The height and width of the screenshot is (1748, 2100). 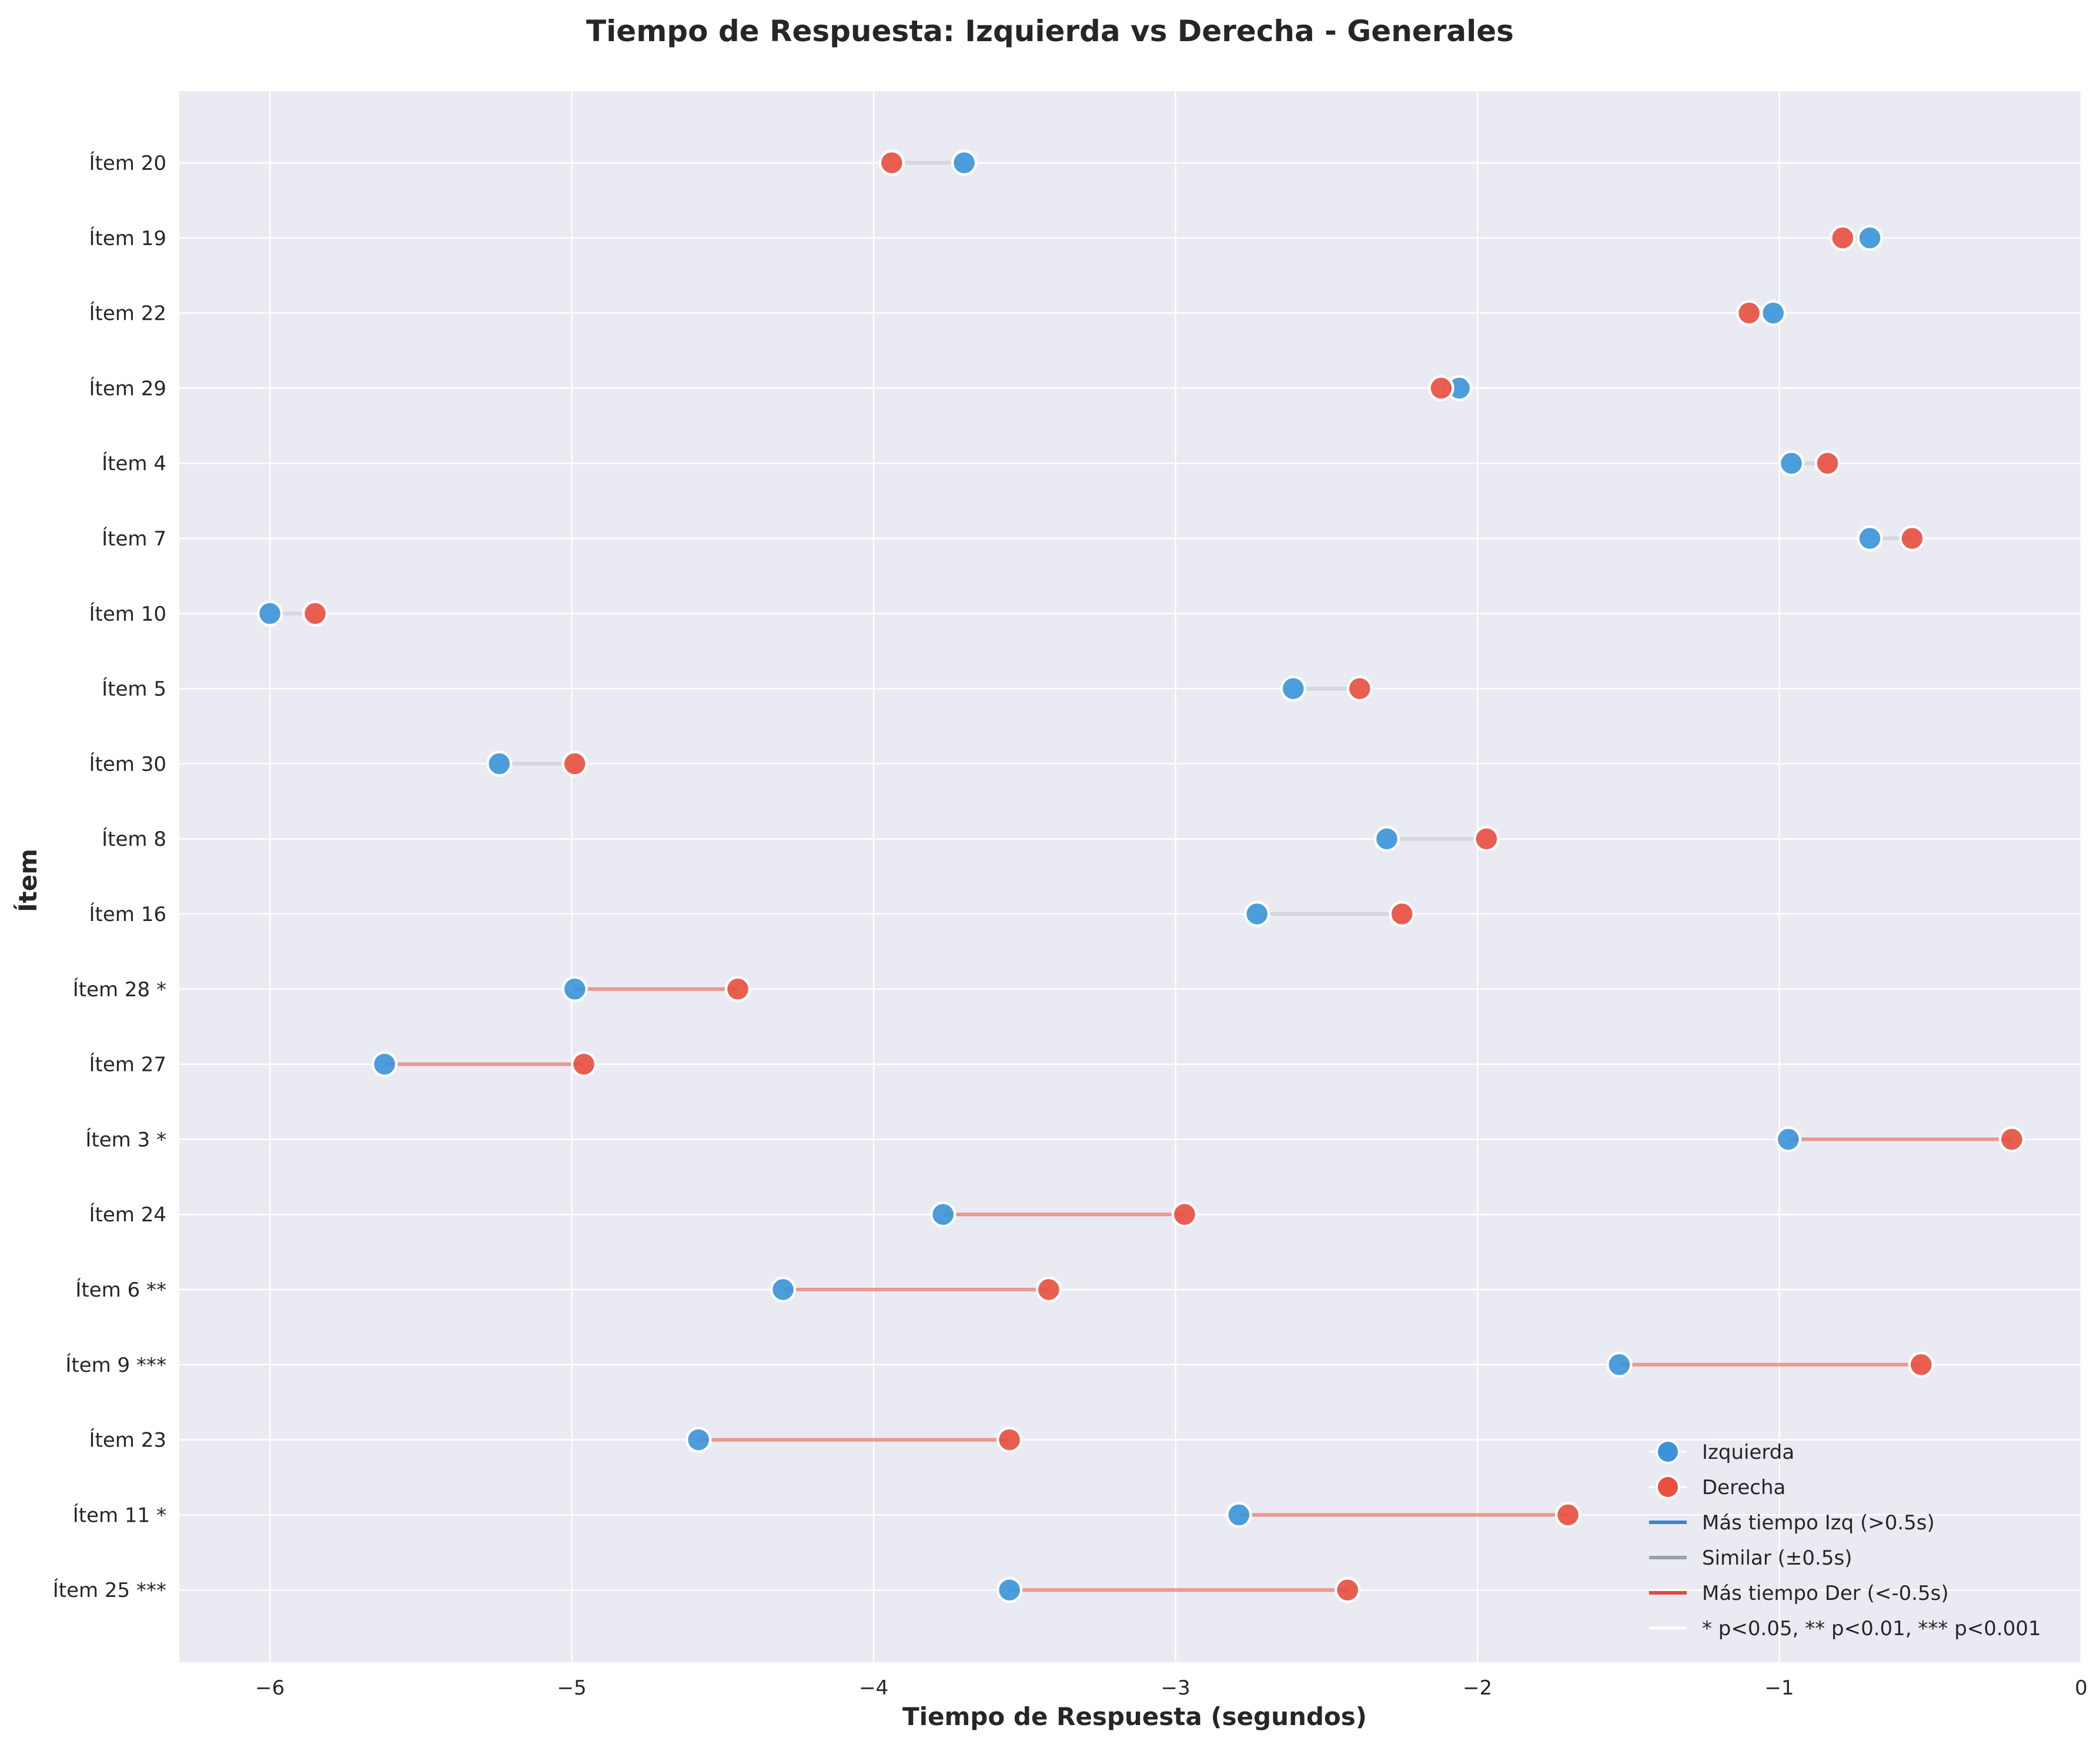 What do you see at coordinates (1748, 1452) in the screenshot?
I see `legend-label: Izquierda` at bounding box center [1748, 1452].